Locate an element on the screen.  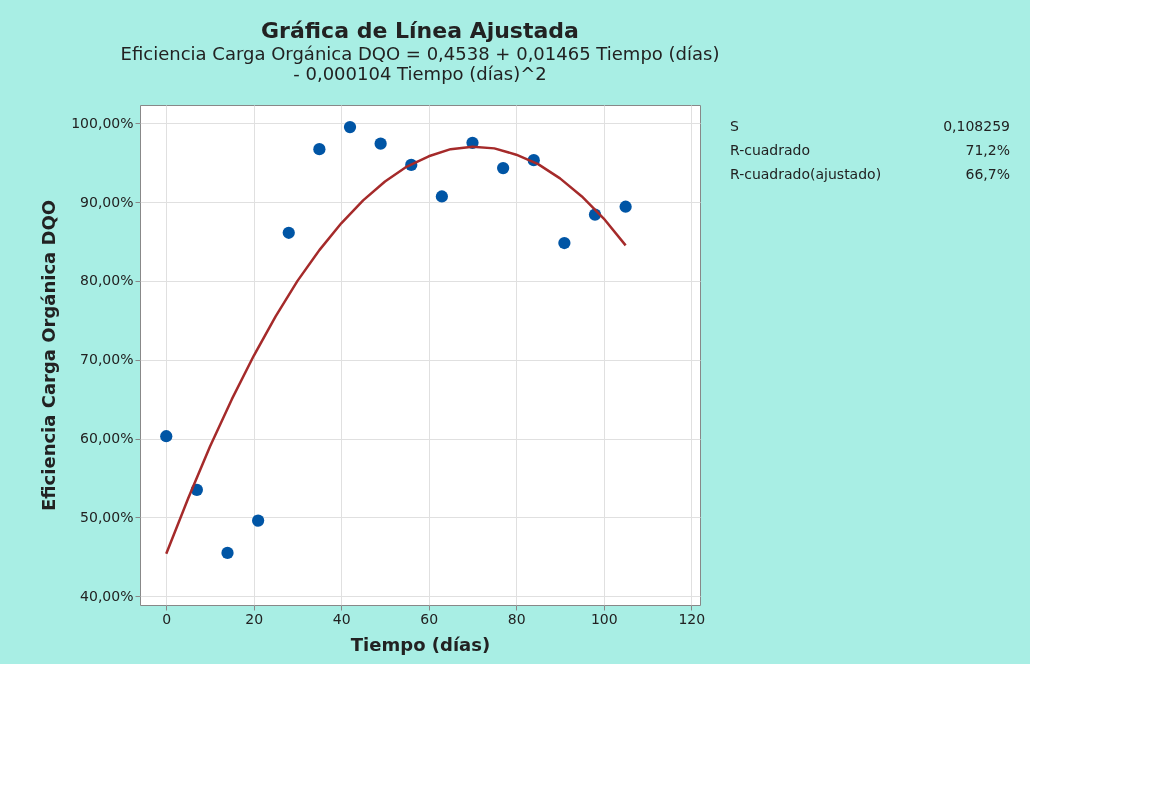
chart-subtitle: Eficiencia Carga Orgánica DQO = 0,4538 + 0,01465 Tiempo (días) - 0,000104 Tiempo (días)^2 is located at coordinates (420, 63).